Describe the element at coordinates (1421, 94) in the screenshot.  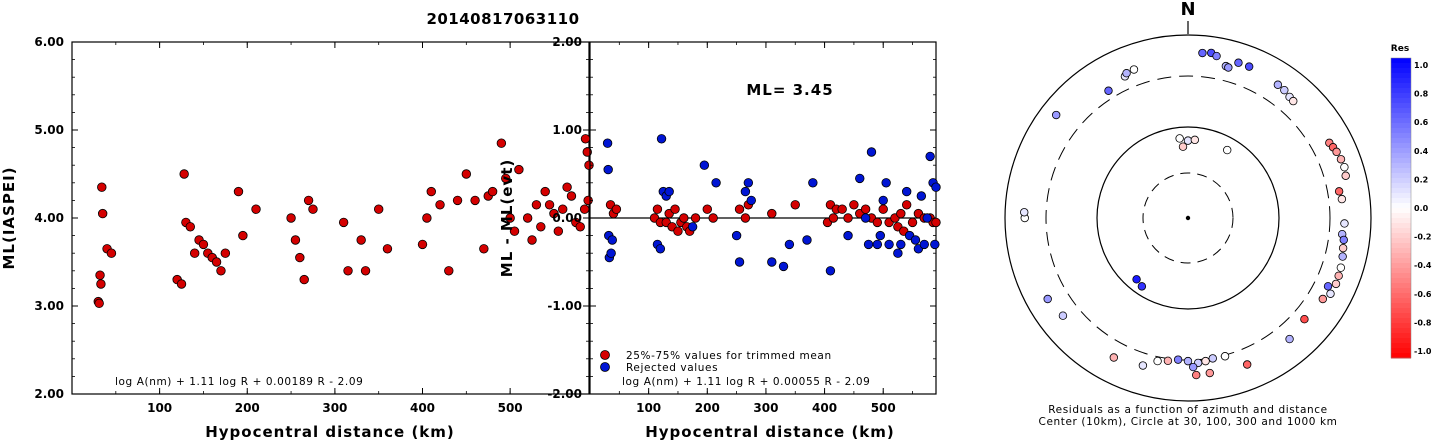
I see `colorbar-tick-label: 0.8` at that location.